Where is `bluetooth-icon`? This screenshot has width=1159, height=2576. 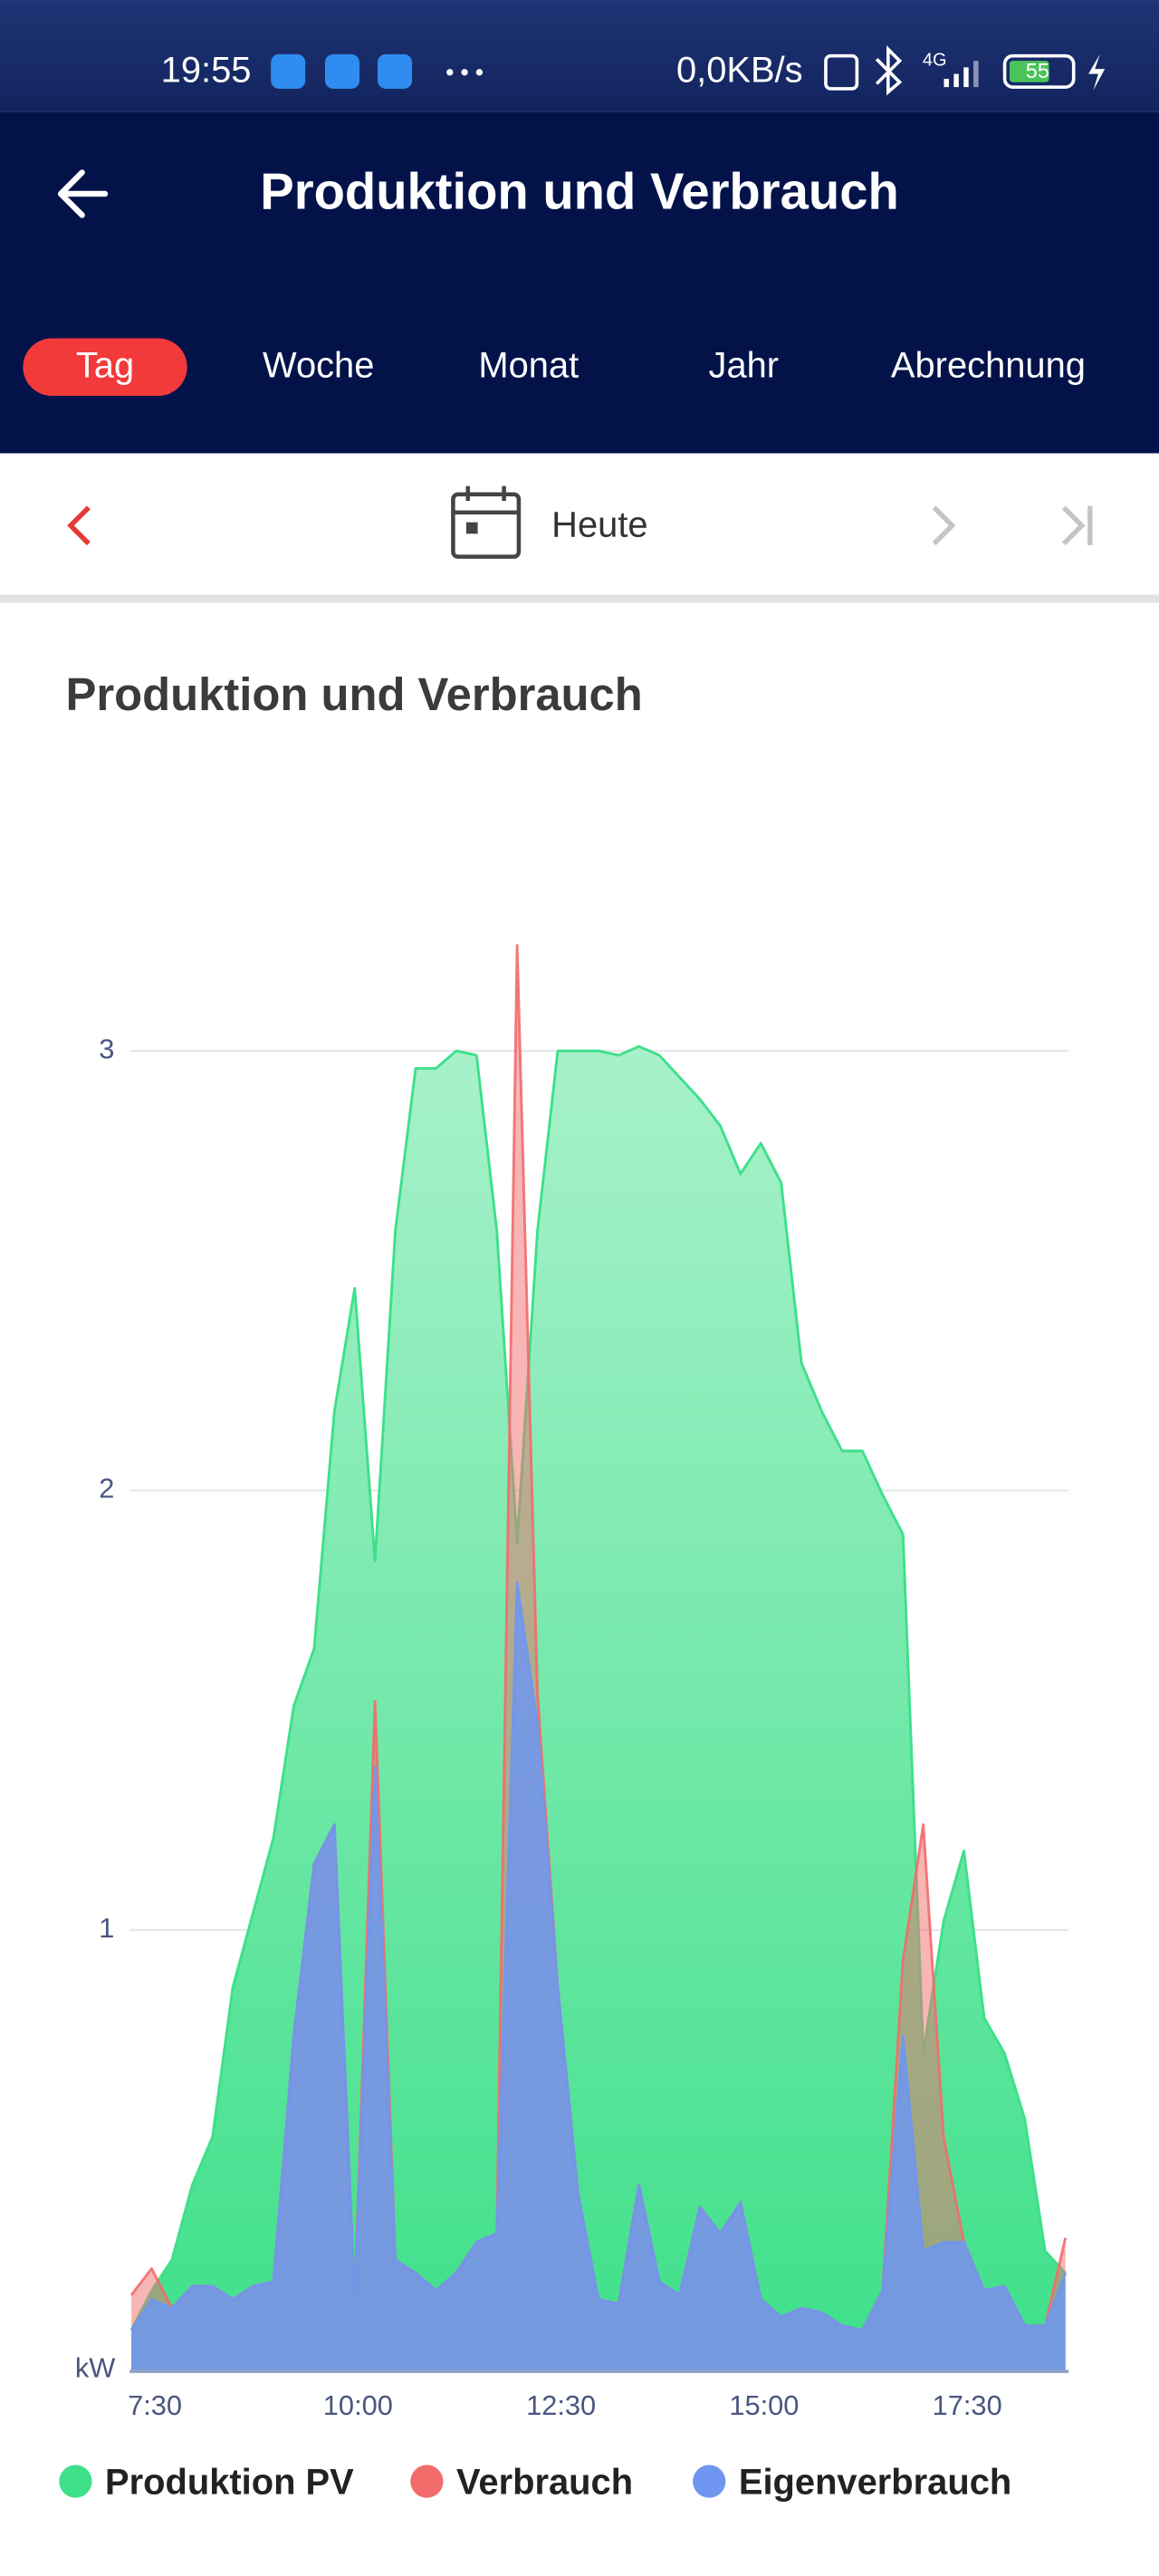 bluetooth-icon is located at coordinates (889, 70).